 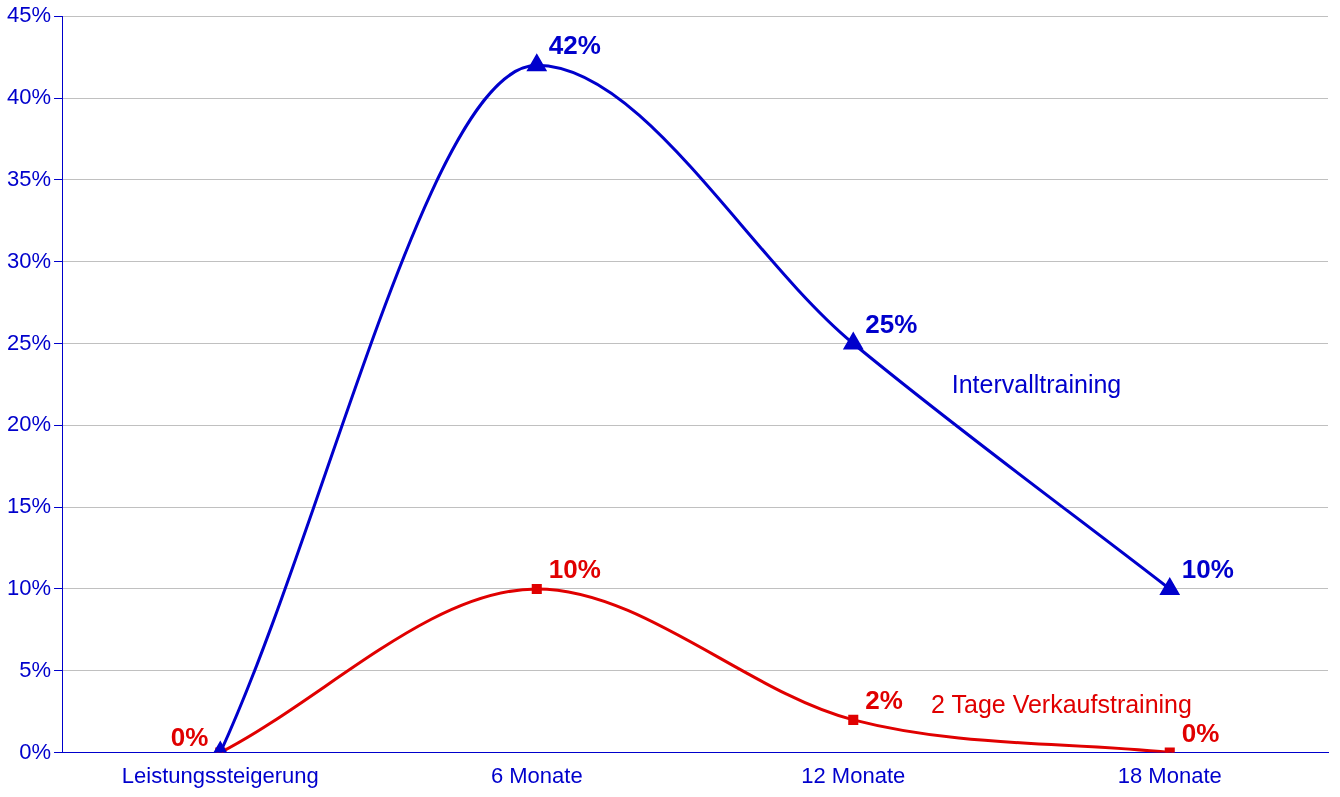 What do you see at coordinates (29, 506) in the screenshot?
I see `y-tick-label: 15%` at bounding box center [29, 506].